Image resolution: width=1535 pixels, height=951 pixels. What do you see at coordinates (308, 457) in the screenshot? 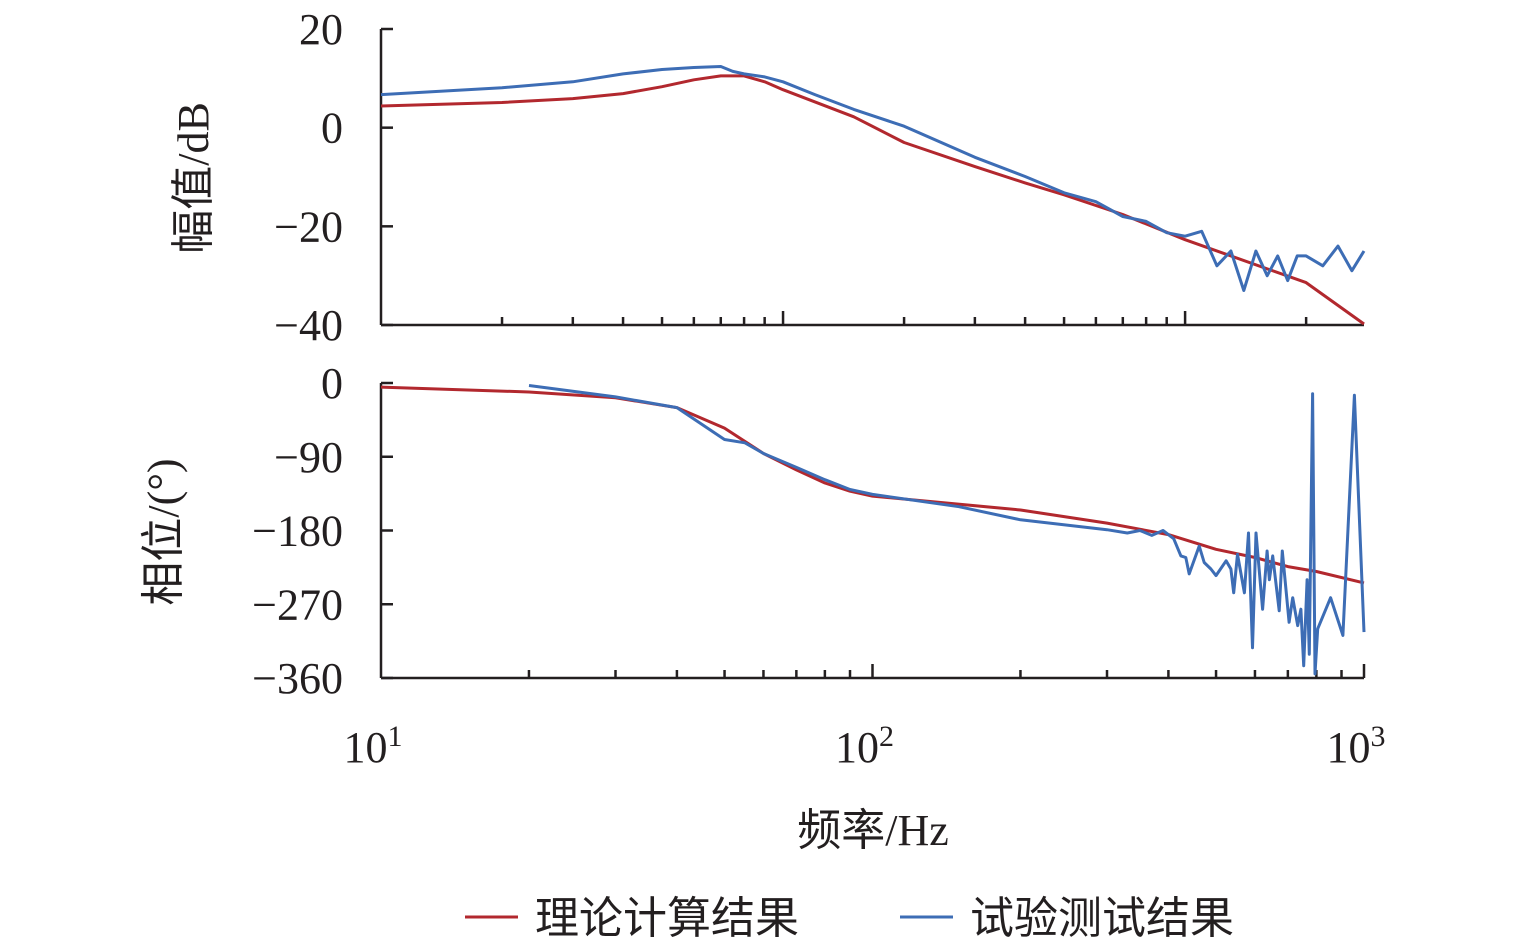
I see `y-tick-label: −90` at bounding box center [308, 457].